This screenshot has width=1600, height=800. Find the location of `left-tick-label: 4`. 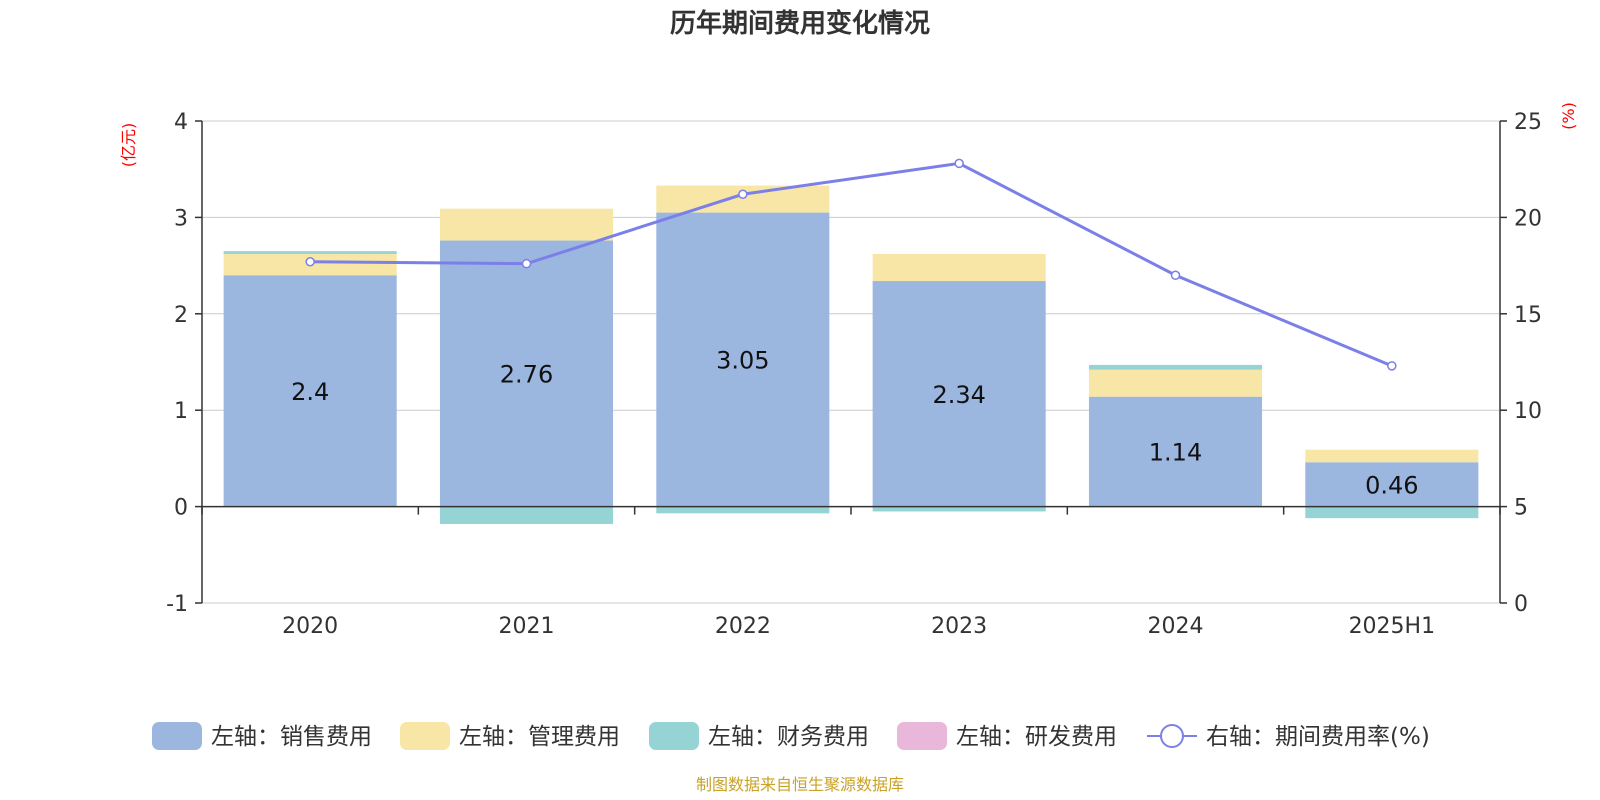

left-tick-label: 4 is located at coordinates (181, 122).